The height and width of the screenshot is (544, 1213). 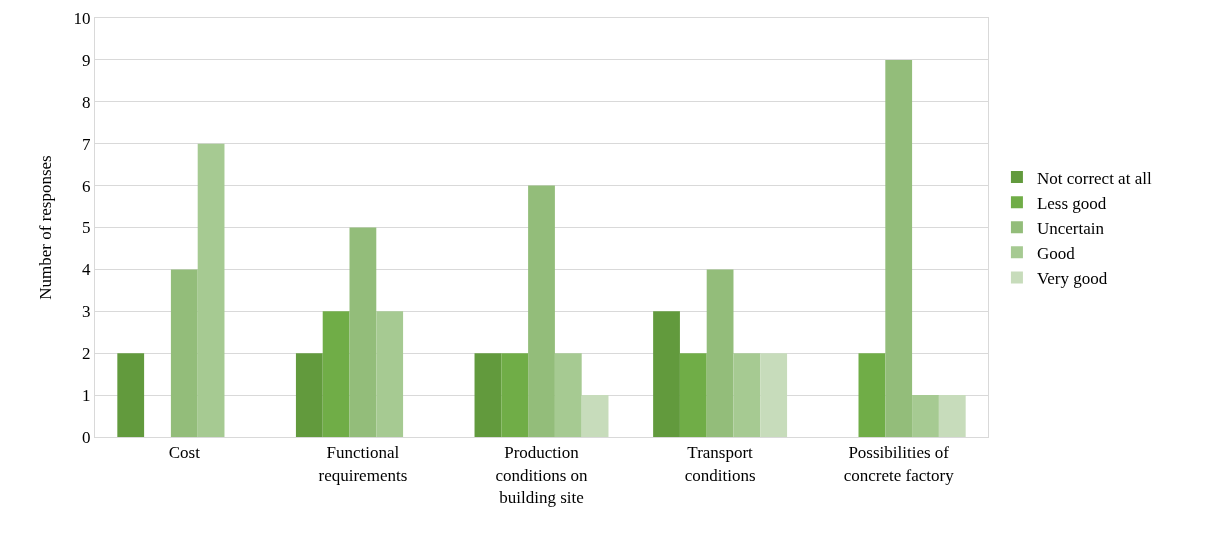 I want to click on y-axis-title: Number of responses, so click(x=45, y=227).